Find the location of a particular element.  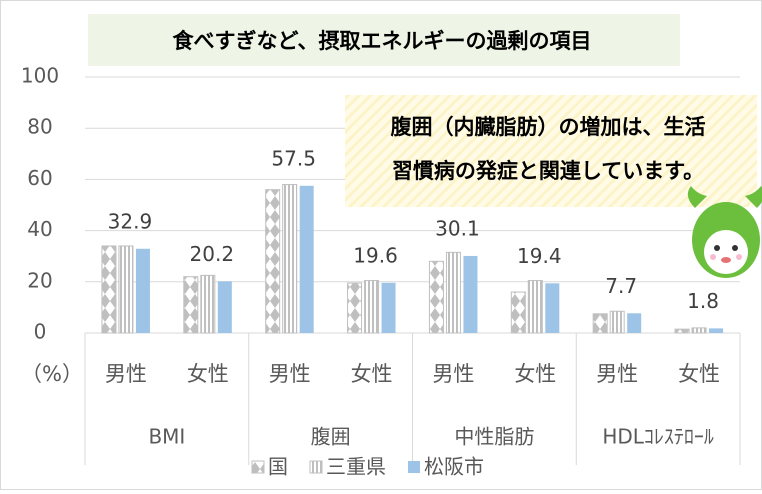

y-unit: （%） is located at coordinates (52, 374).